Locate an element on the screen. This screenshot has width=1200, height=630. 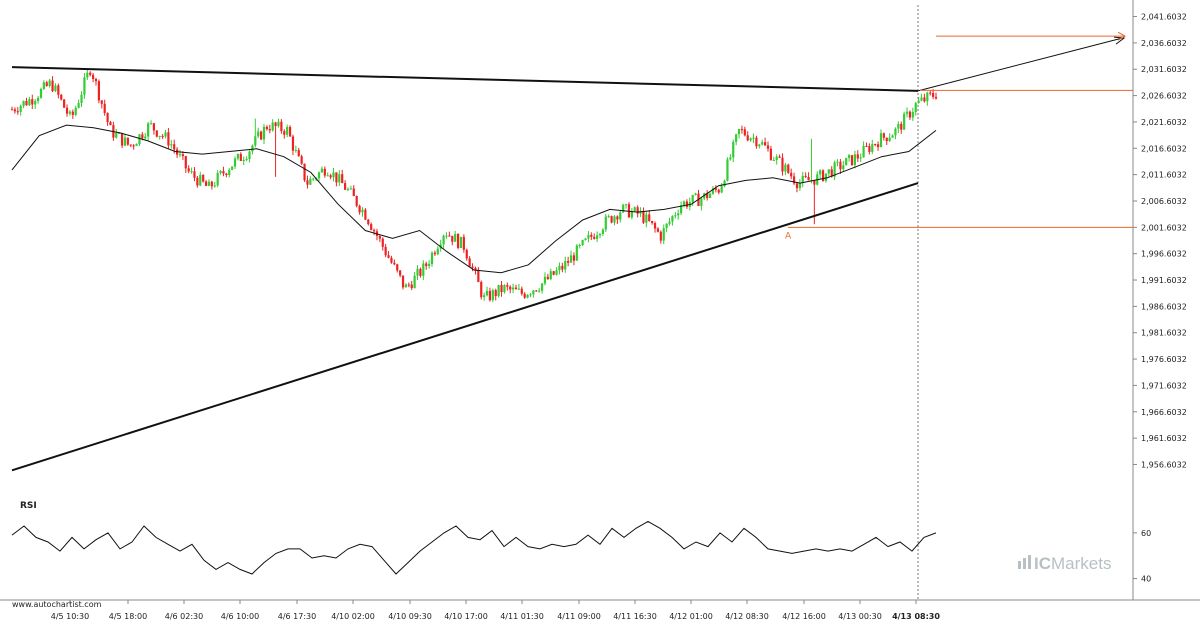
x-tick-label: 4/6 10:00 is located at coordinates (240, 616).